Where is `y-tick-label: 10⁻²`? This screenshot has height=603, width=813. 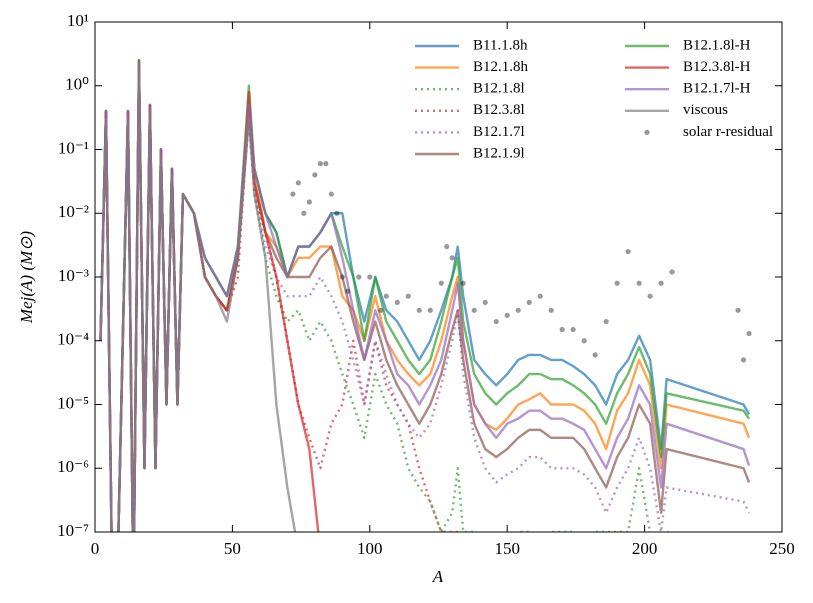
y-tick-label: 10⁻² is located at coordinates (73, 211).